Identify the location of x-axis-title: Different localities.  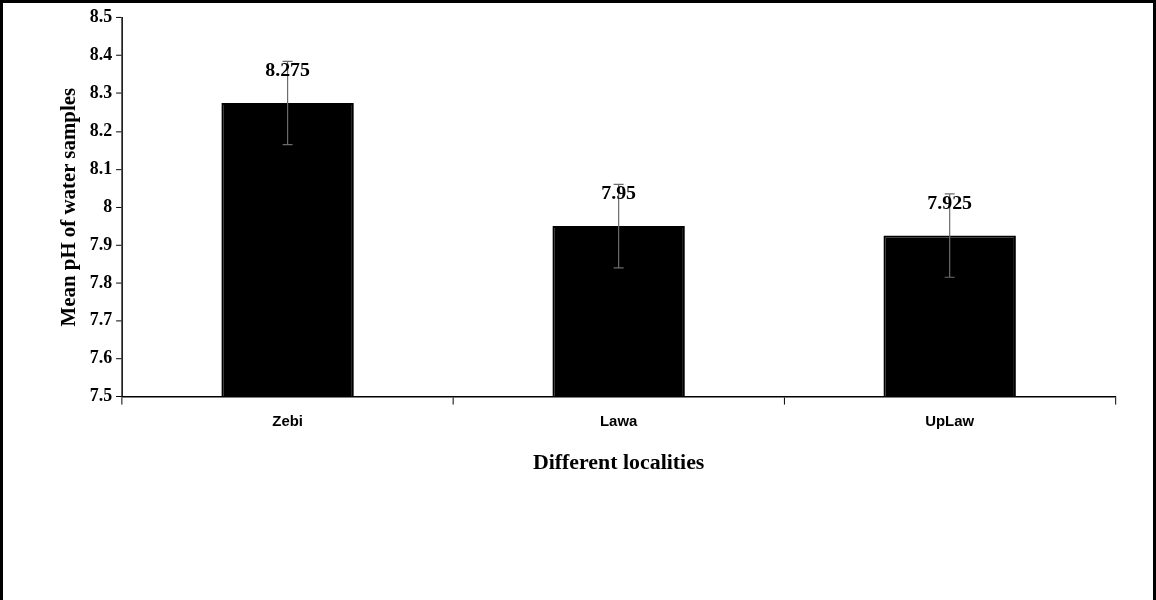
(618, 462).